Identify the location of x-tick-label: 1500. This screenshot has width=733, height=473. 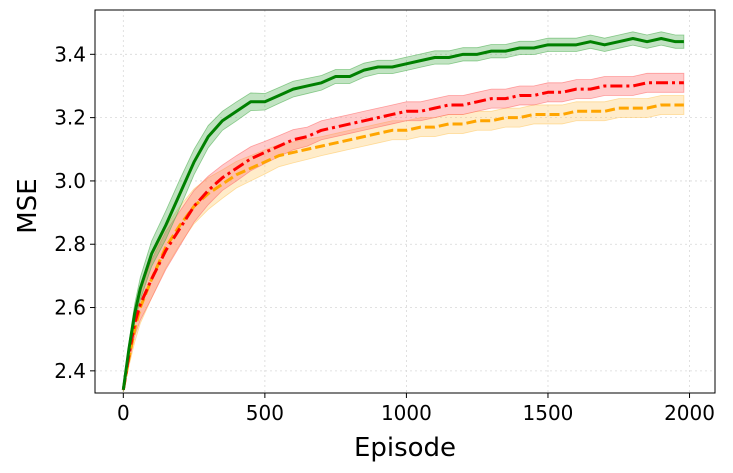
(548, 413).